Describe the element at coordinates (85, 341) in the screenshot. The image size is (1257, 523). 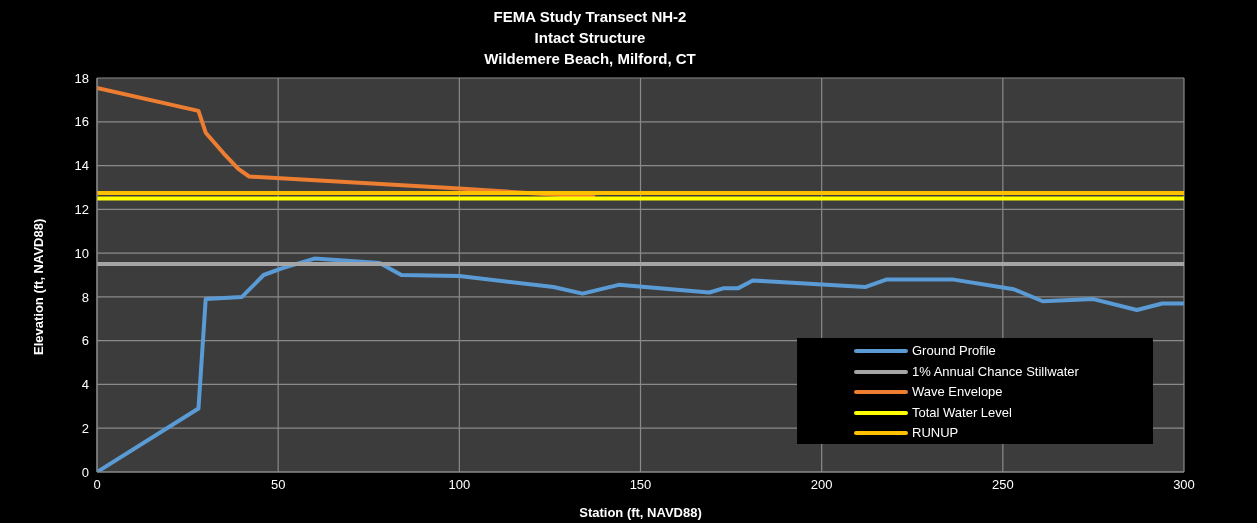
I see `y-tick-label: 6` at that location.